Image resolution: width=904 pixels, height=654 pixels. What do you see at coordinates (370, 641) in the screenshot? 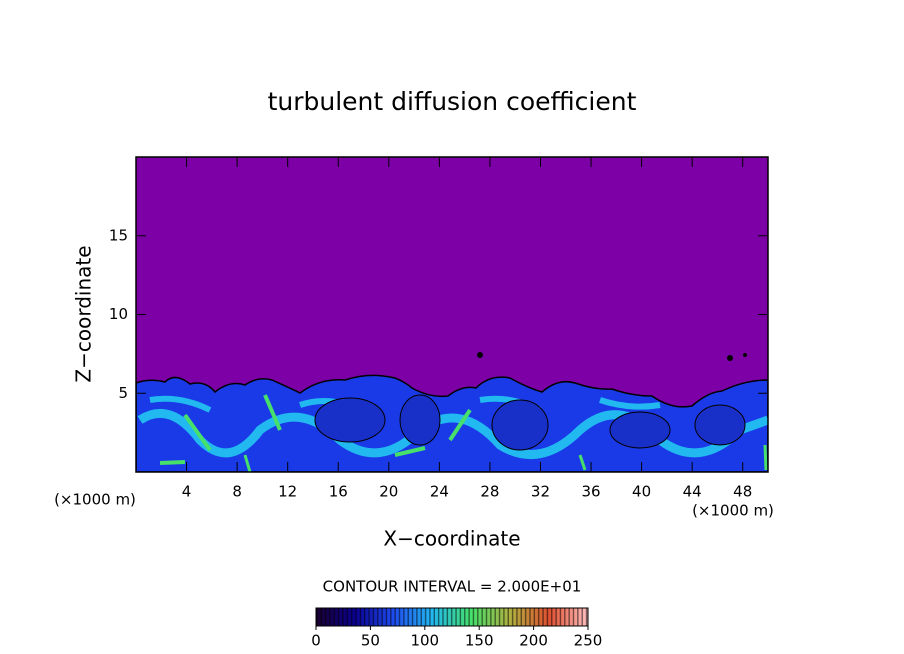
I see `colorbar-tick-label: 50` at bounding box center [370, 641].